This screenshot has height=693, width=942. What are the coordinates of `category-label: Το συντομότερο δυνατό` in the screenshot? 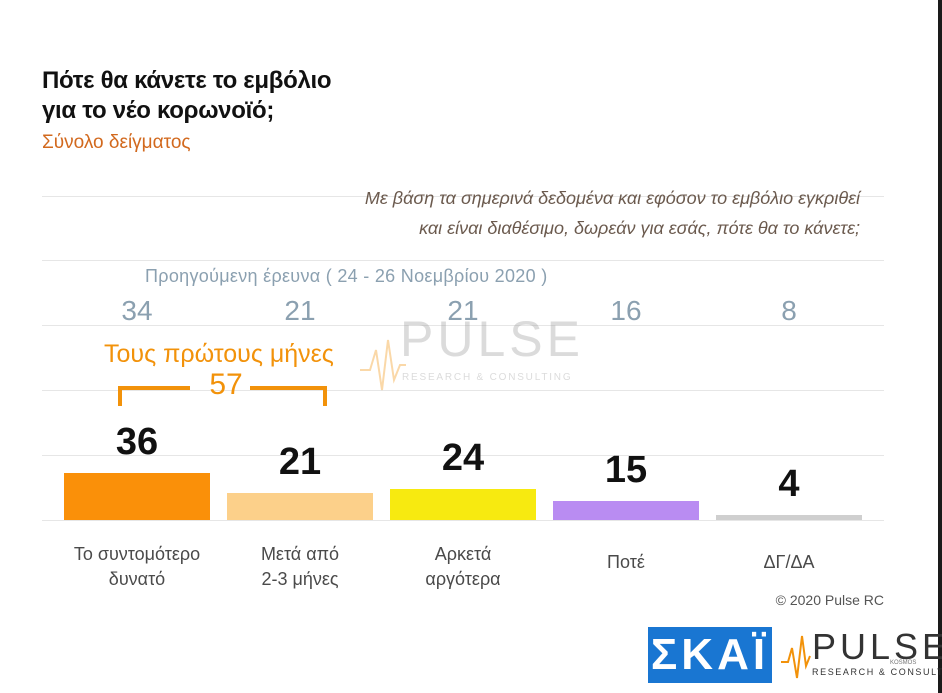 It's located at (137, 567).